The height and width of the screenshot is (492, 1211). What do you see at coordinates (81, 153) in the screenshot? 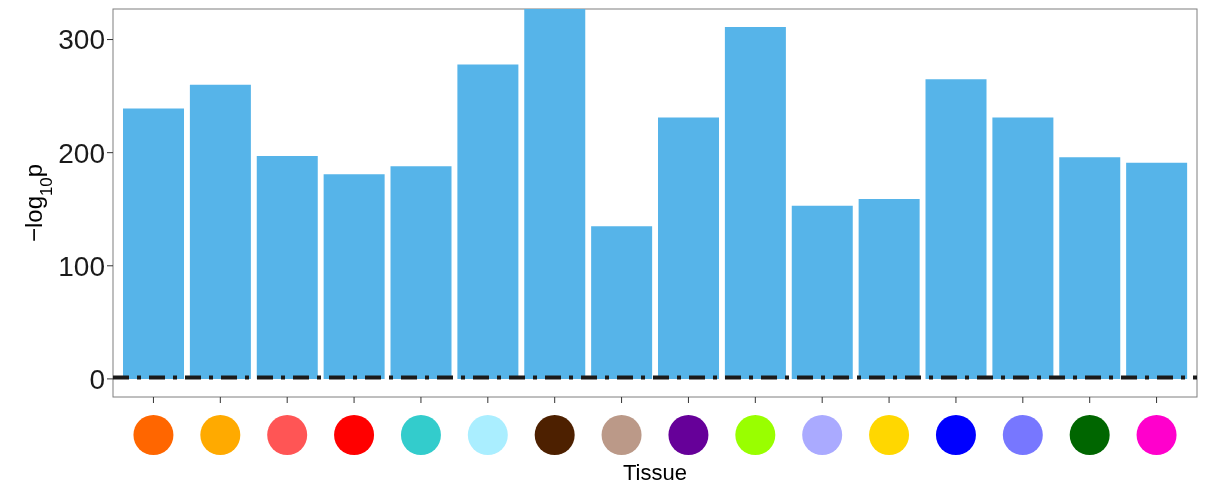
I see `y-tick-label: 200` at bounding box center [81, 153].